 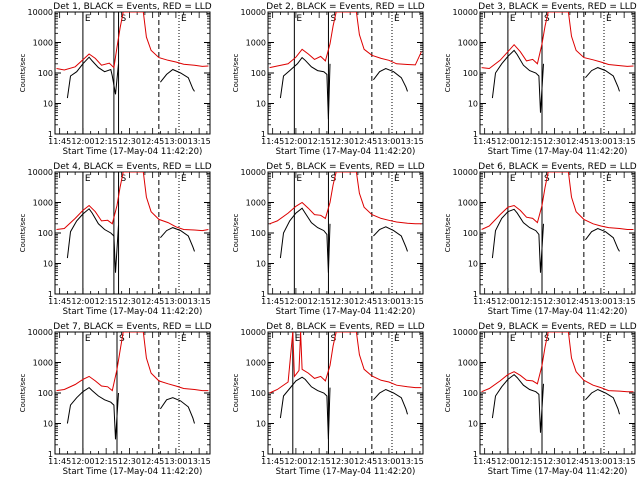 I want to click on panel-title: Det 4, BLACK = Events, RED = LLD, so click(x=132, y=167).